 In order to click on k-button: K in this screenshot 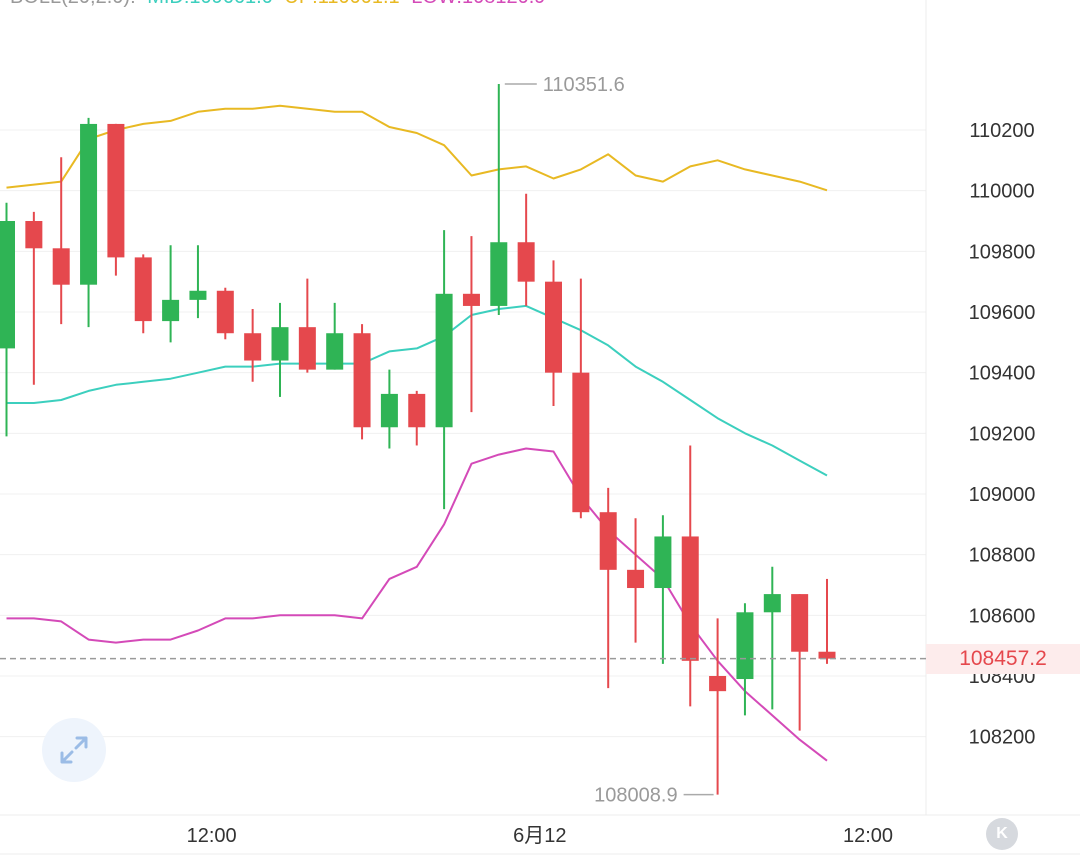, I will do `click(1002, 834)`.